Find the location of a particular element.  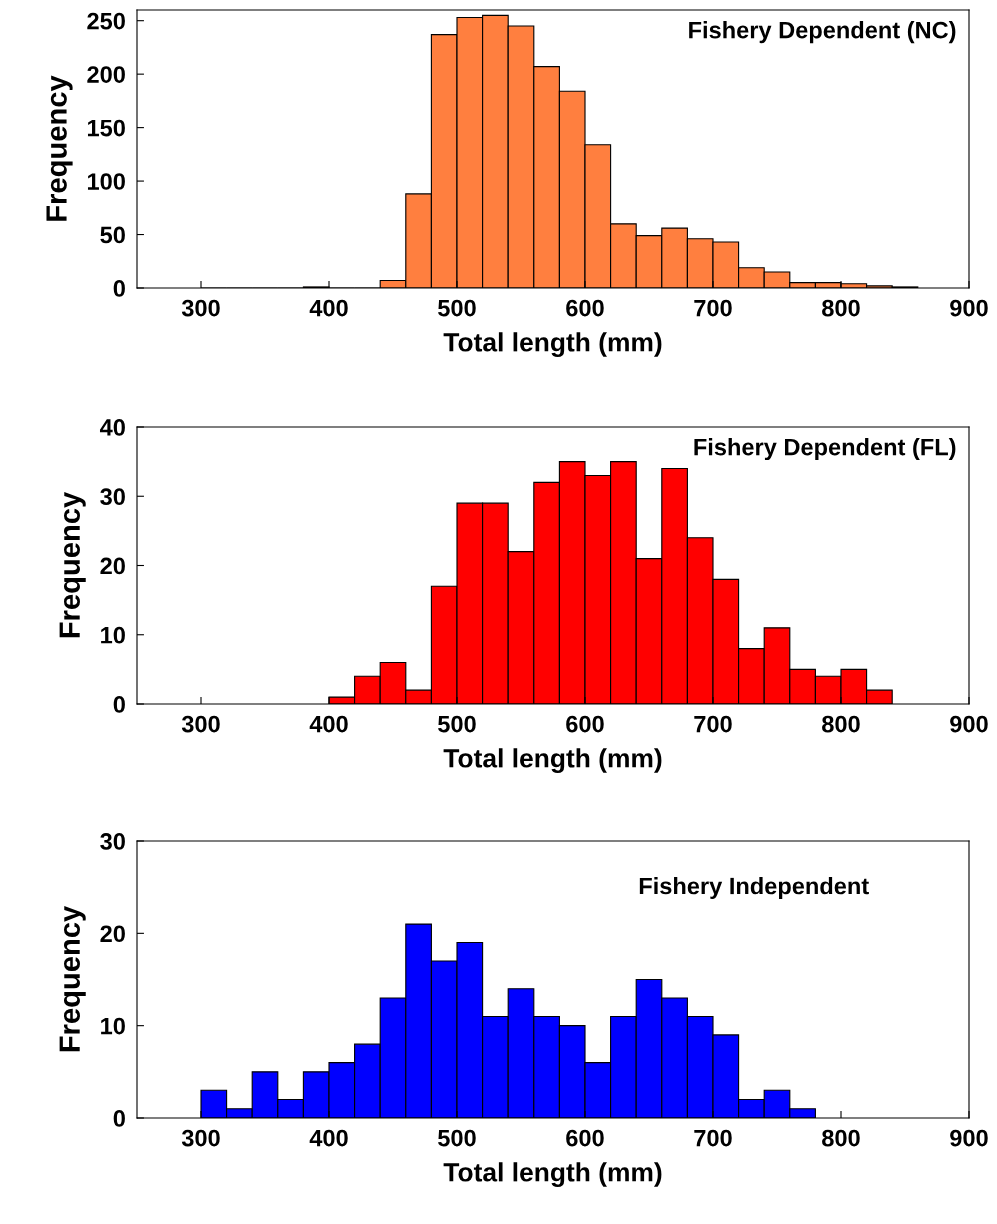

y-tick-label: 250 is located at coordinates (106, 21).